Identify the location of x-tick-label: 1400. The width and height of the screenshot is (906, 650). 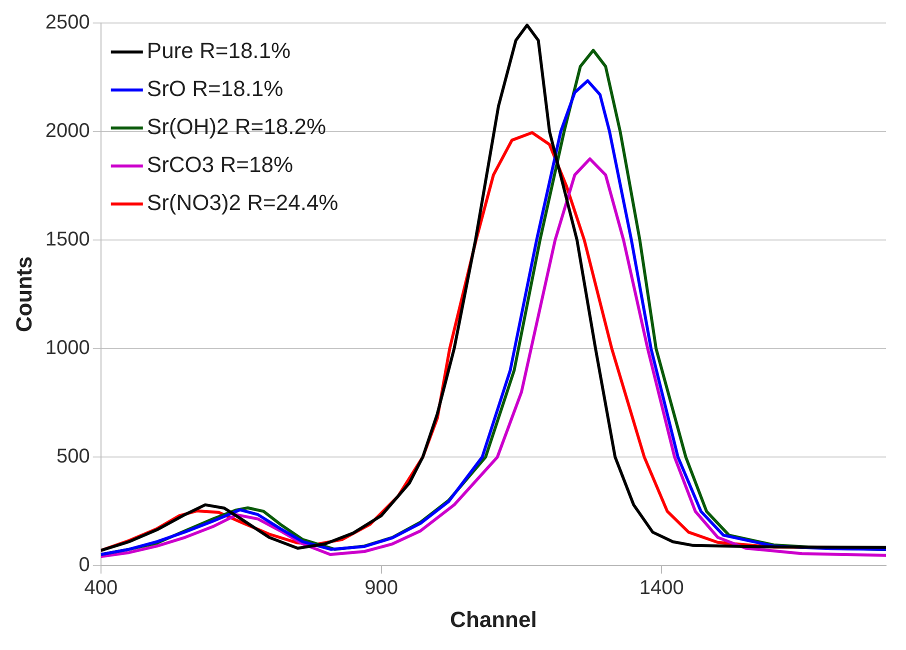
(661, 588).